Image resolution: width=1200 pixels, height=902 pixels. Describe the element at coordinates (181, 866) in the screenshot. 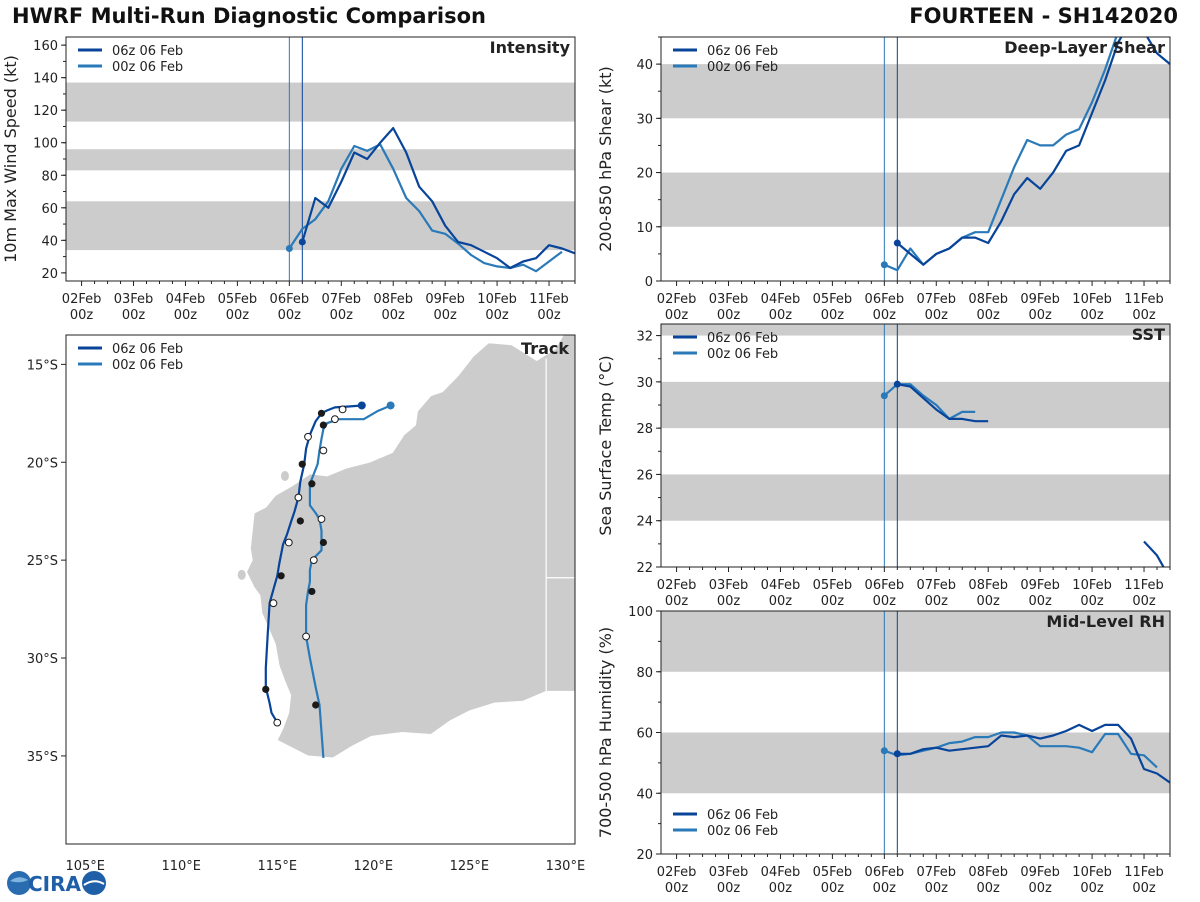

I see `track-lon-label: 110°E` at that location.